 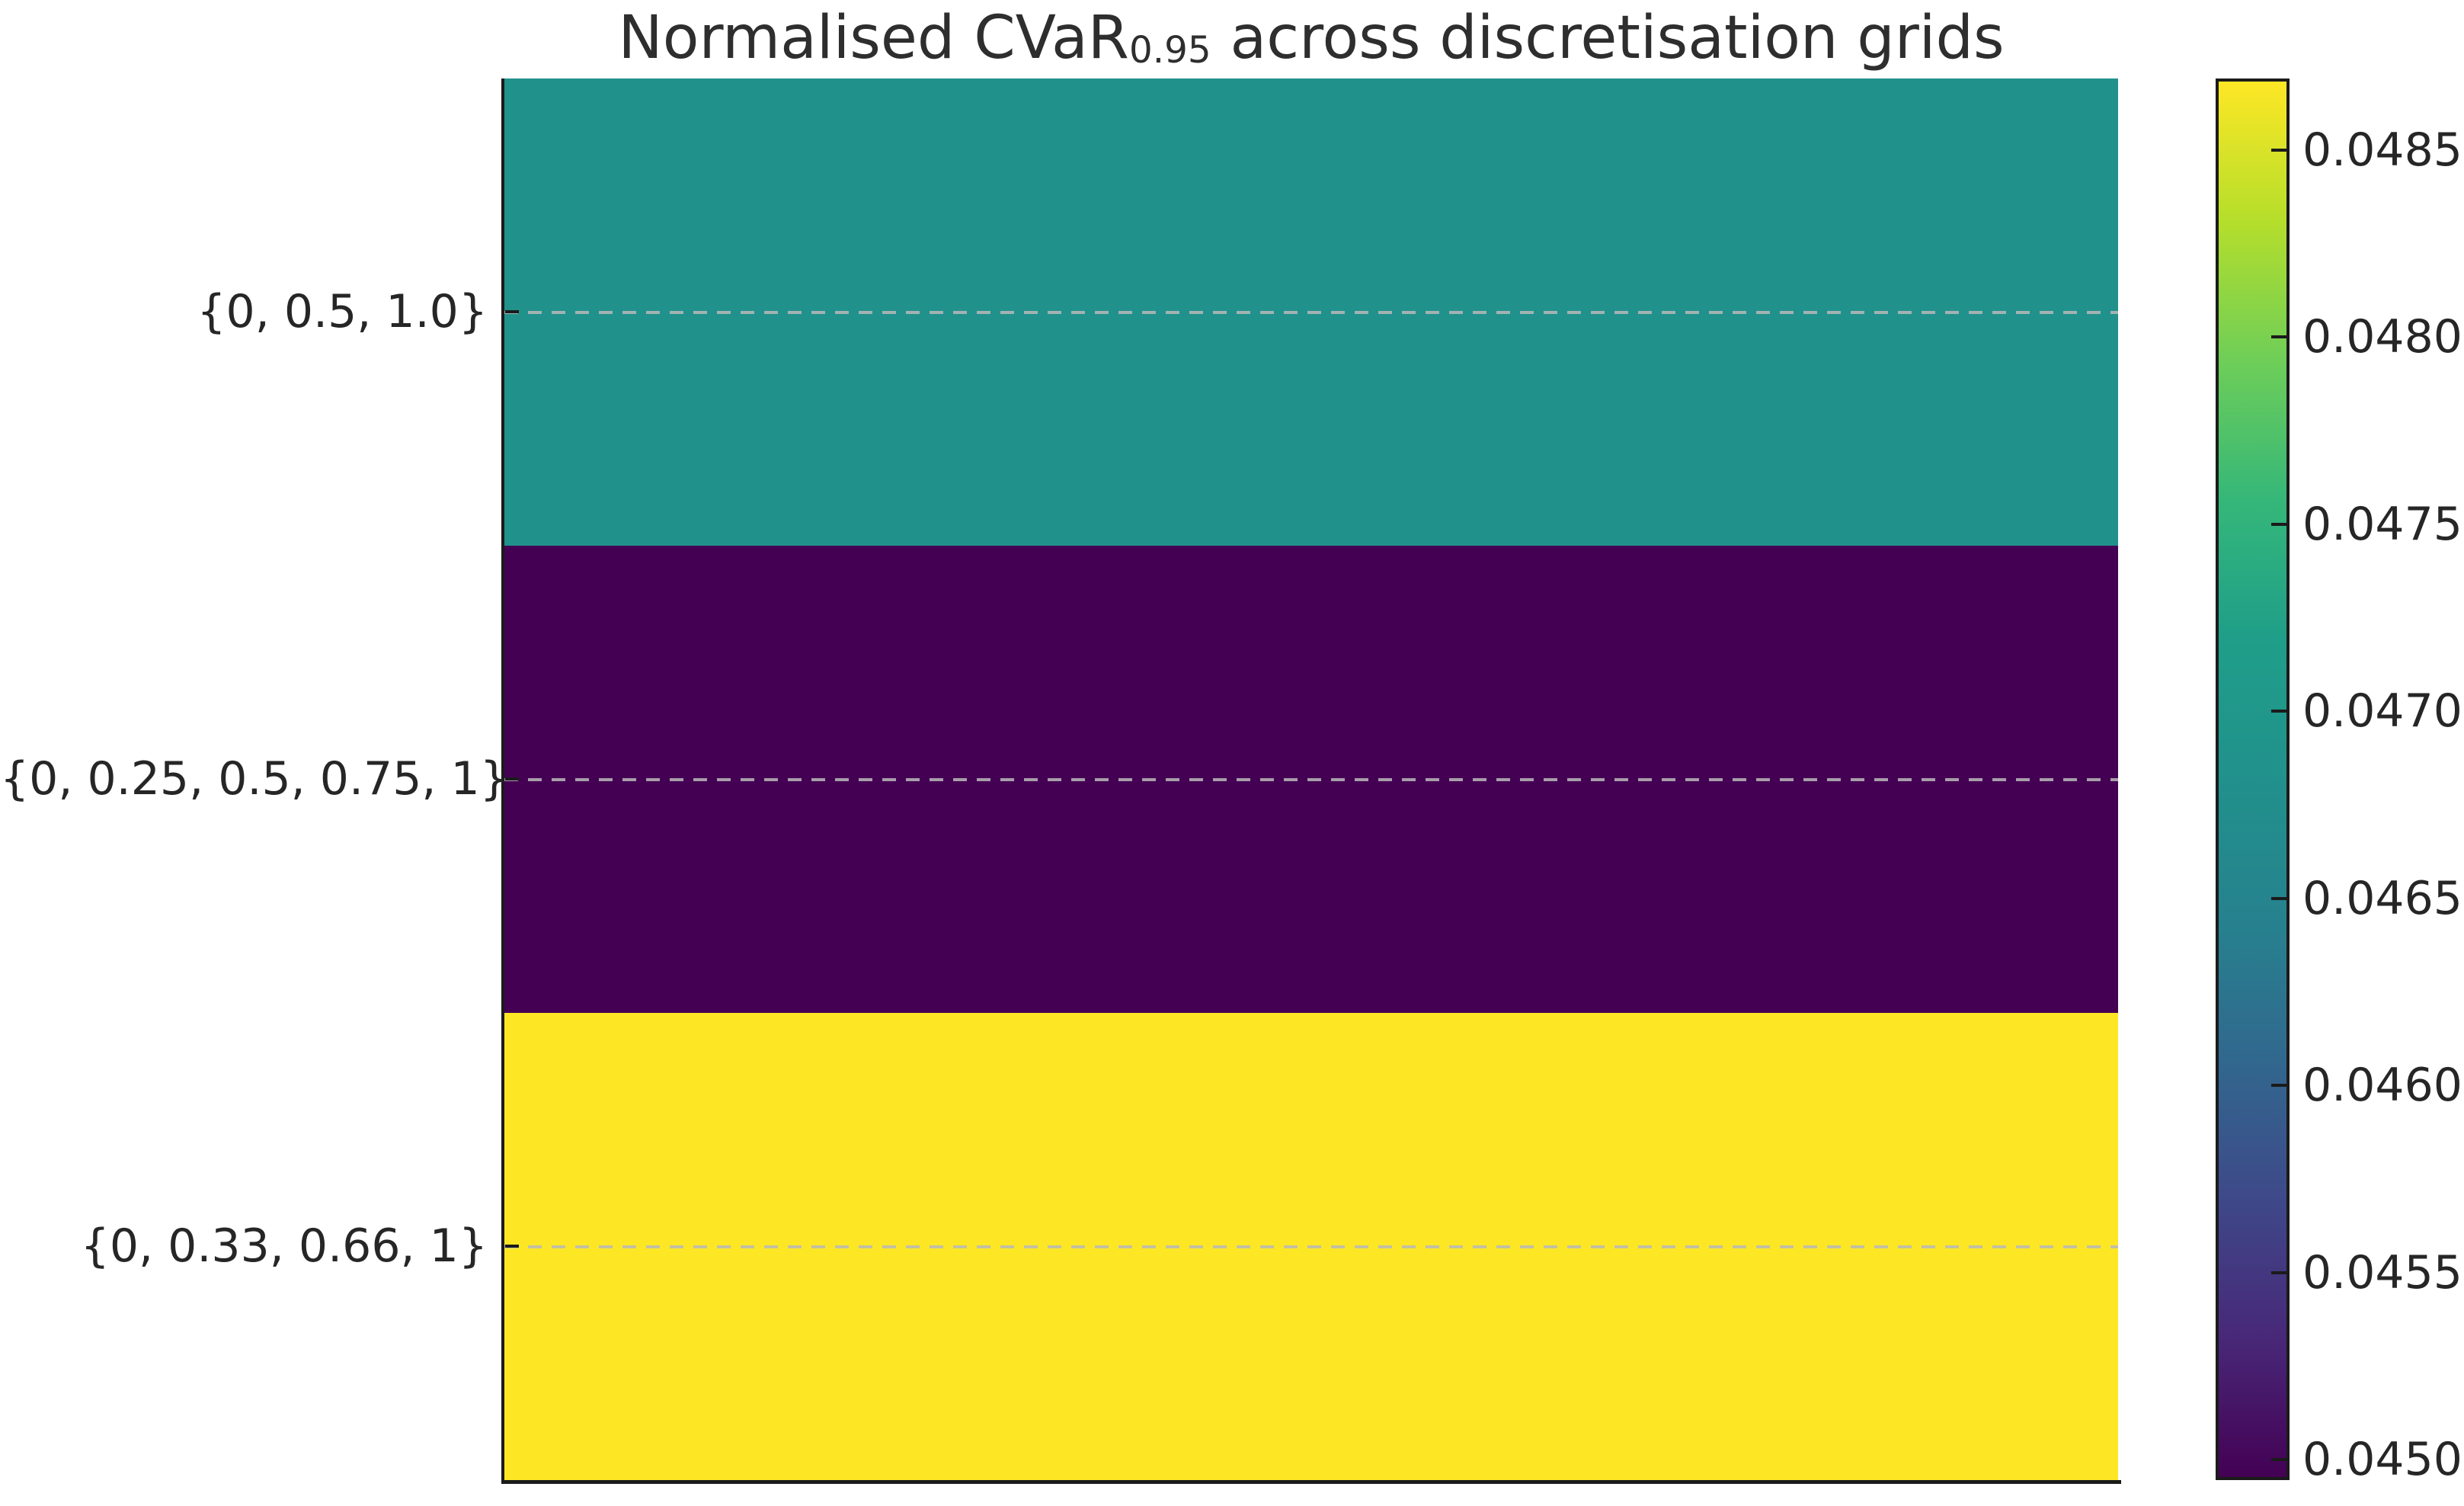 I want to click on colorbar-tick-label: 0.0460, so click(x=2382, y=1085).